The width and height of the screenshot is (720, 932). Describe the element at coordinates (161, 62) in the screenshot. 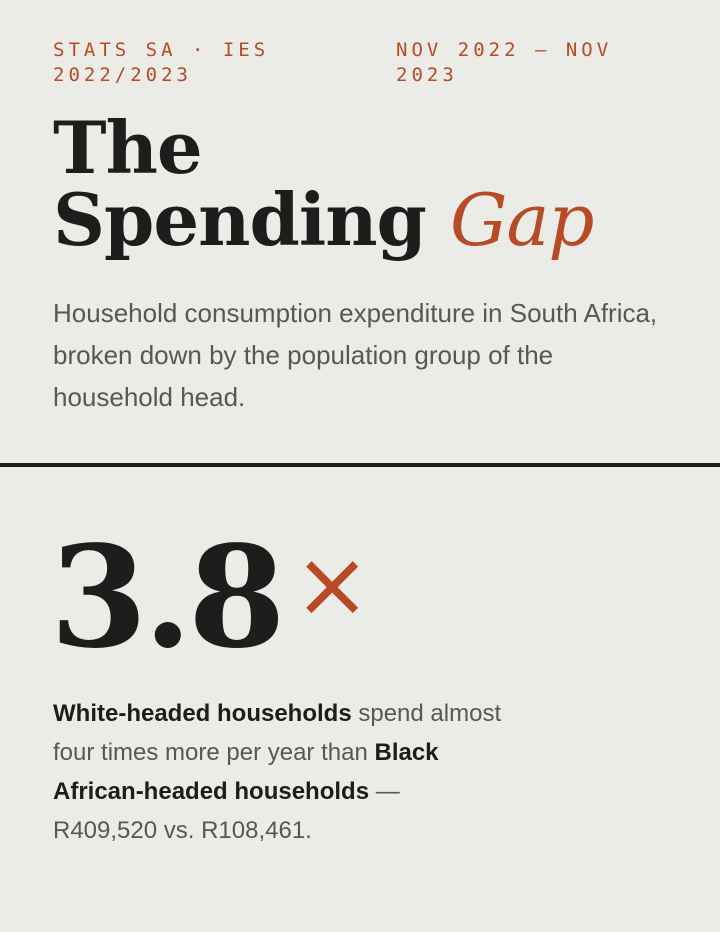

I see `source: STATS SA · IES 2022/2023` at that location.